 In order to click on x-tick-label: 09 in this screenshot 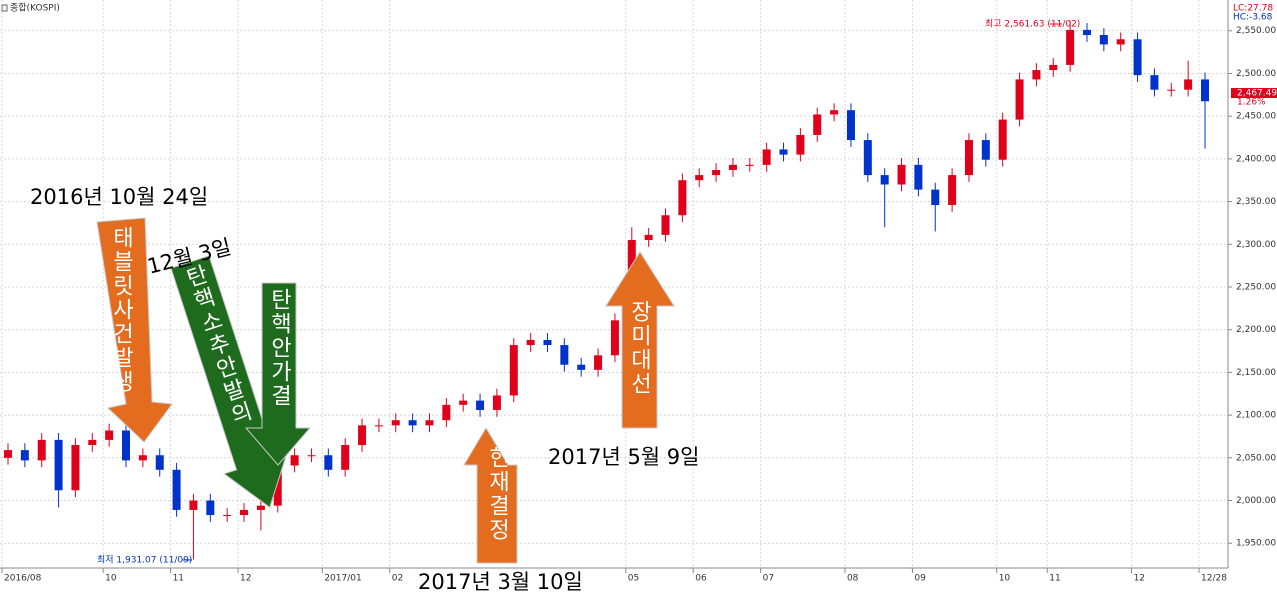, I will do `click(920, 579)`.